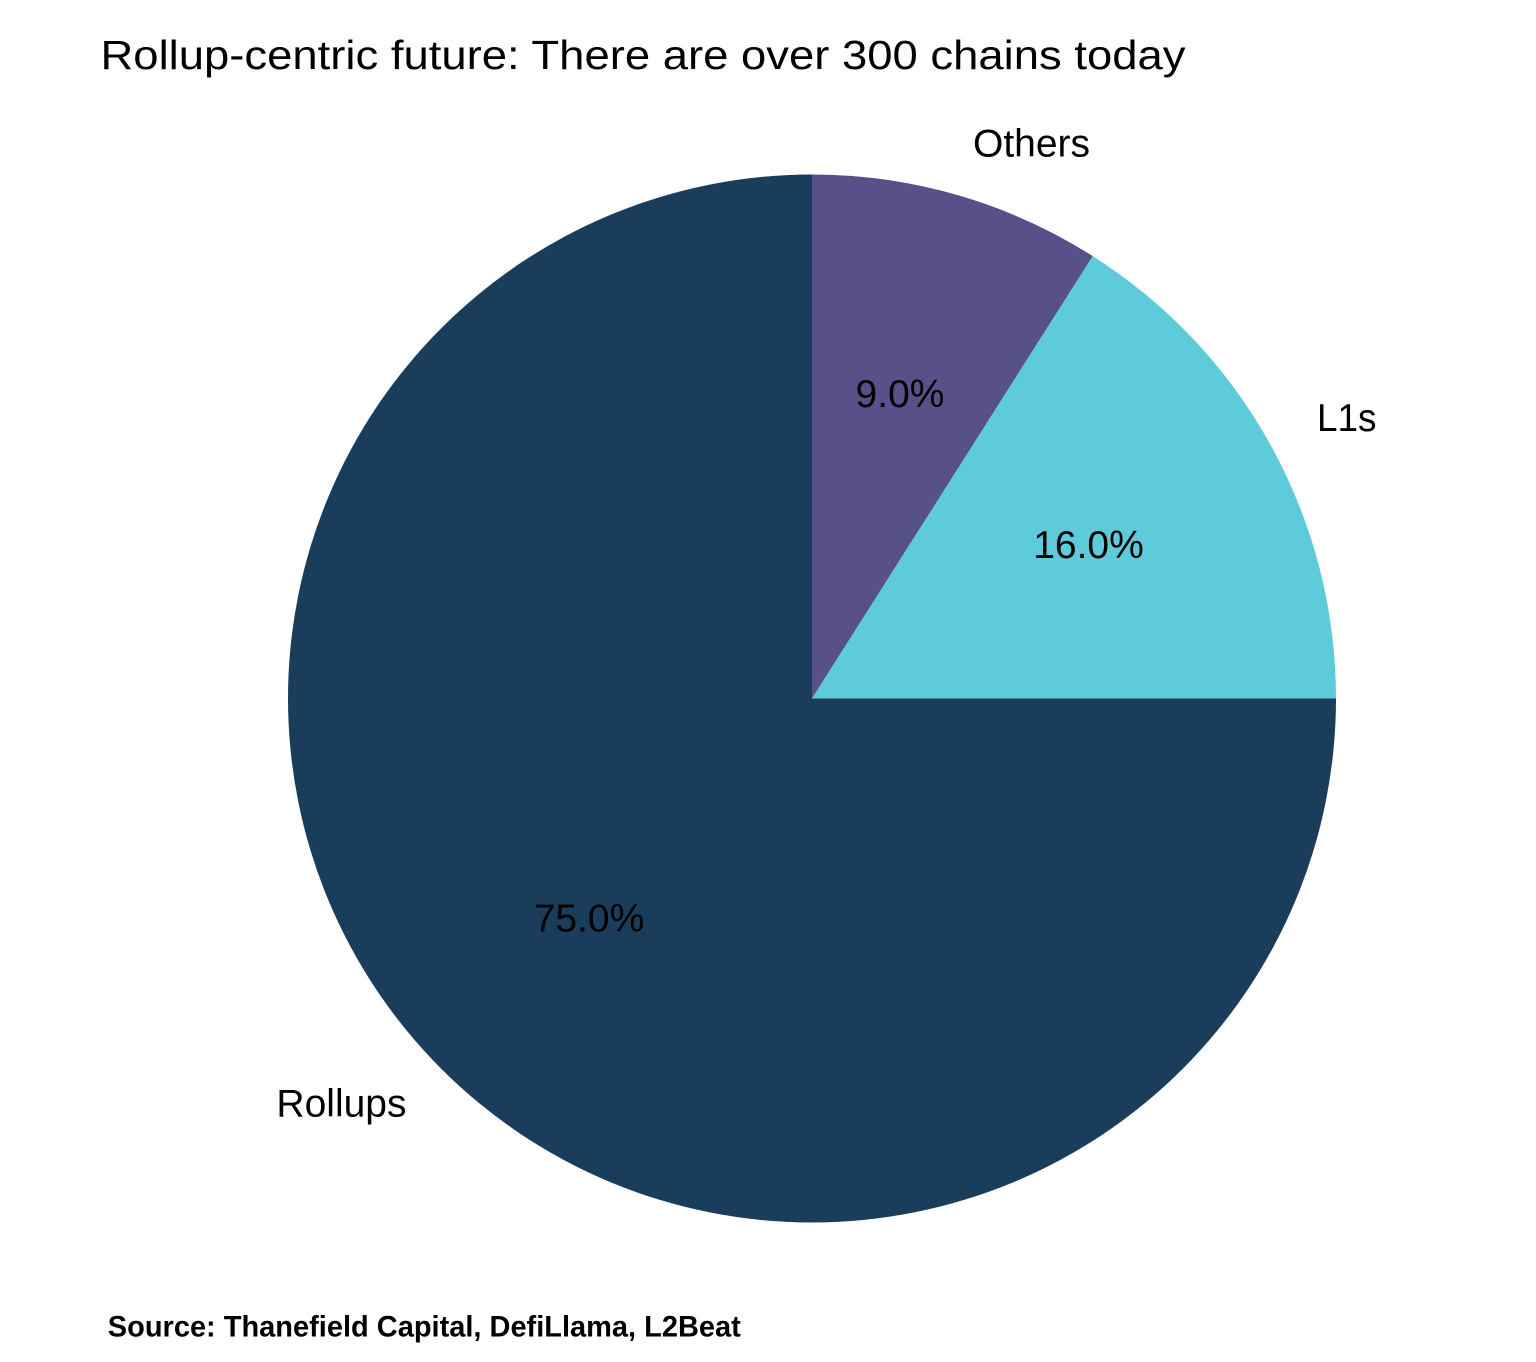  What do you see at coordinates (341, 1104) in the screenshot?
I see `svg-text: Rollups` at bounding box center [341, 1104].